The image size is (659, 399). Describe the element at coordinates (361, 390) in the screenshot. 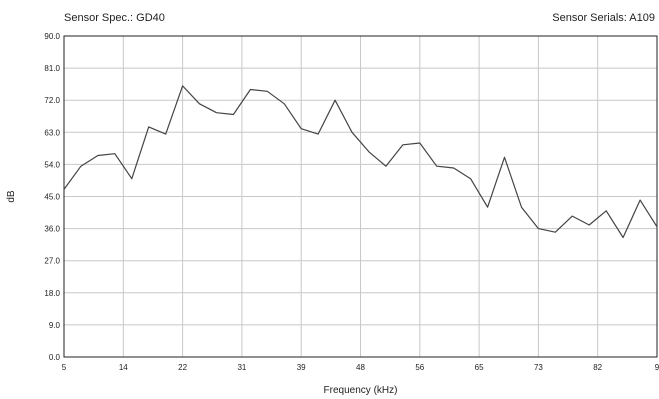

I see `x-axis-label: Frequency (kHz)` at that location.